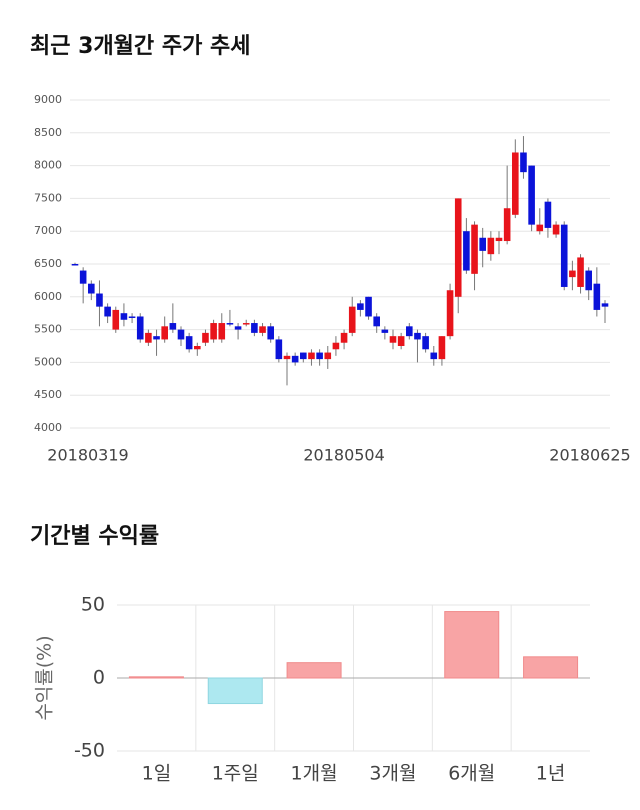  I want to click on y-tick-label: 7500, so click(48, 197).